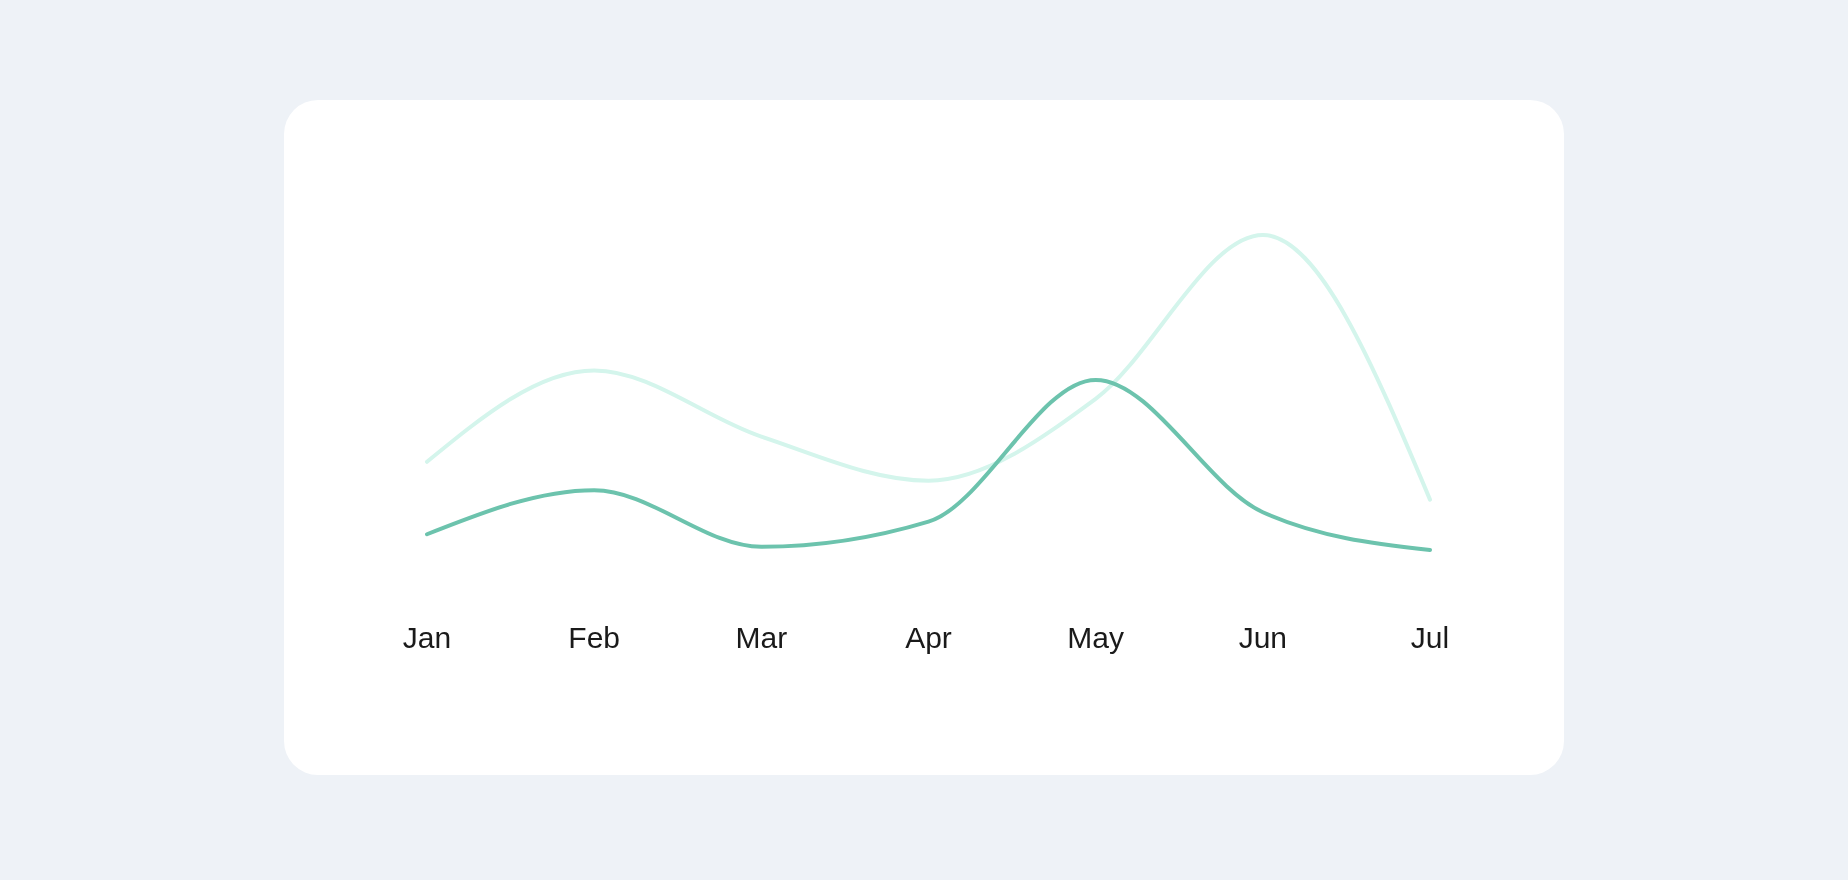 Image resolution: width=1848 pixels, height=880 pixels. I want to click on x-tick-label: Jul, so click(1430, 637).